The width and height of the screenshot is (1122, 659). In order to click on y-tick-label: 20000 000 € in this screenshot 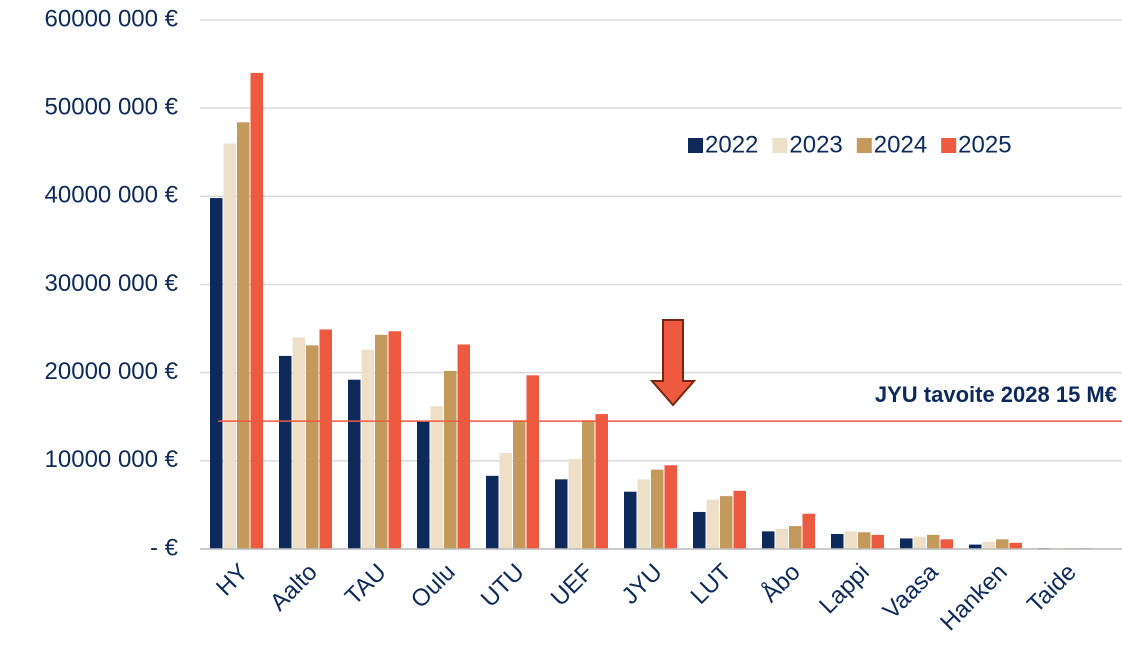, I will do `click(112, 371)`.